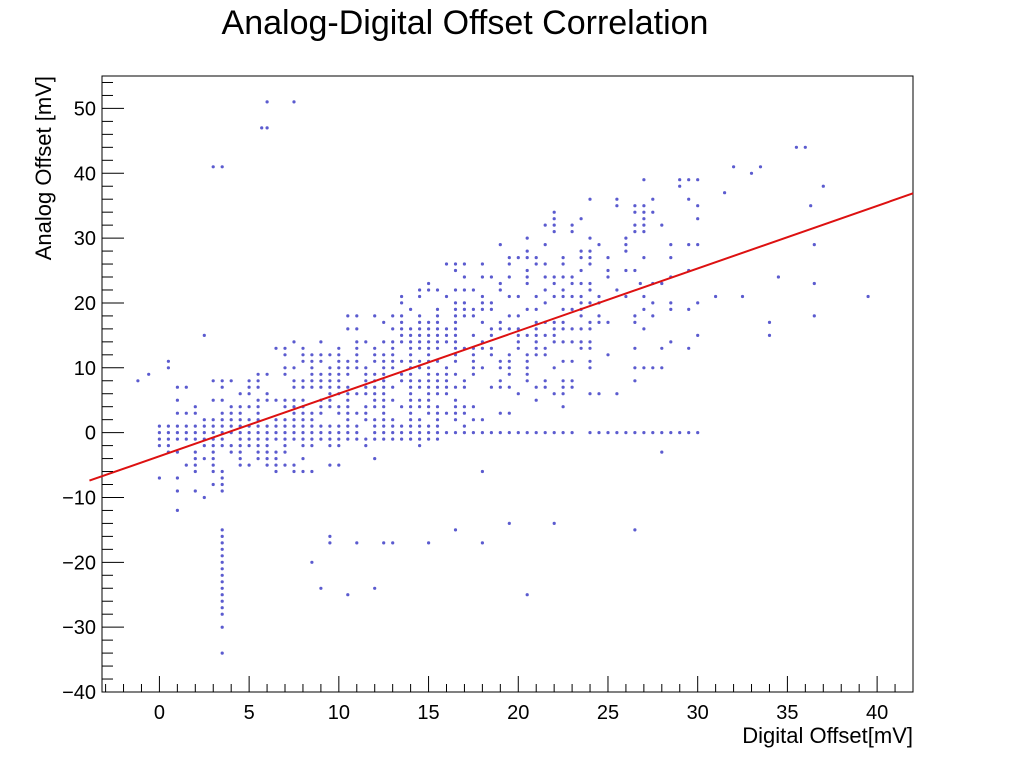 This screenshot has width=1016, height=769. Describe the element at coordinates (787, 713) in the screenshot. I see `x-tick-label: 35` at that location.